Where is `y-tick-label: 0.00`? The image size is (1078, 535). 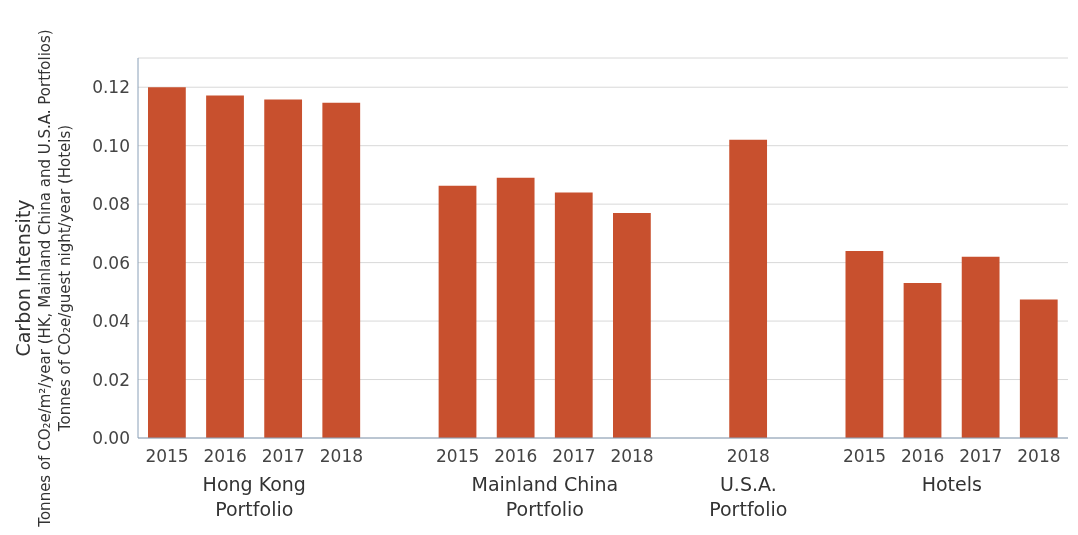
y-tick-label: 0.00 is located at coordinates (111, 438).